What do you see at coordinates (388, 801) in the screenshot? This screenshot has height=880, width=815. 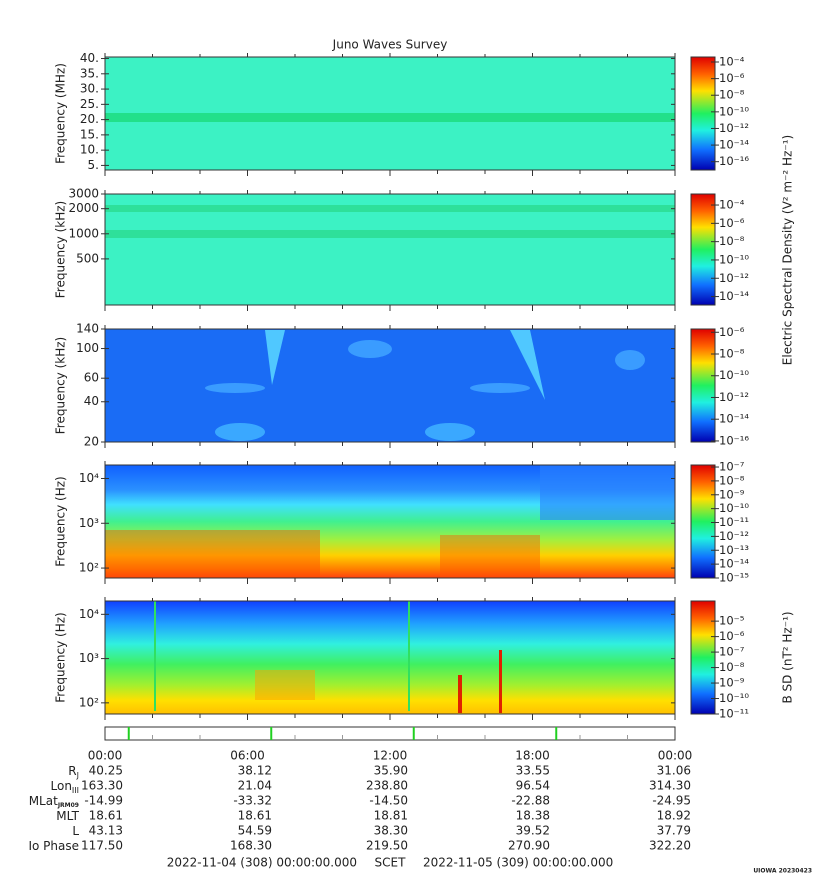 I see `ephemeris-value: -14.50` at bounding box center [388, 801].